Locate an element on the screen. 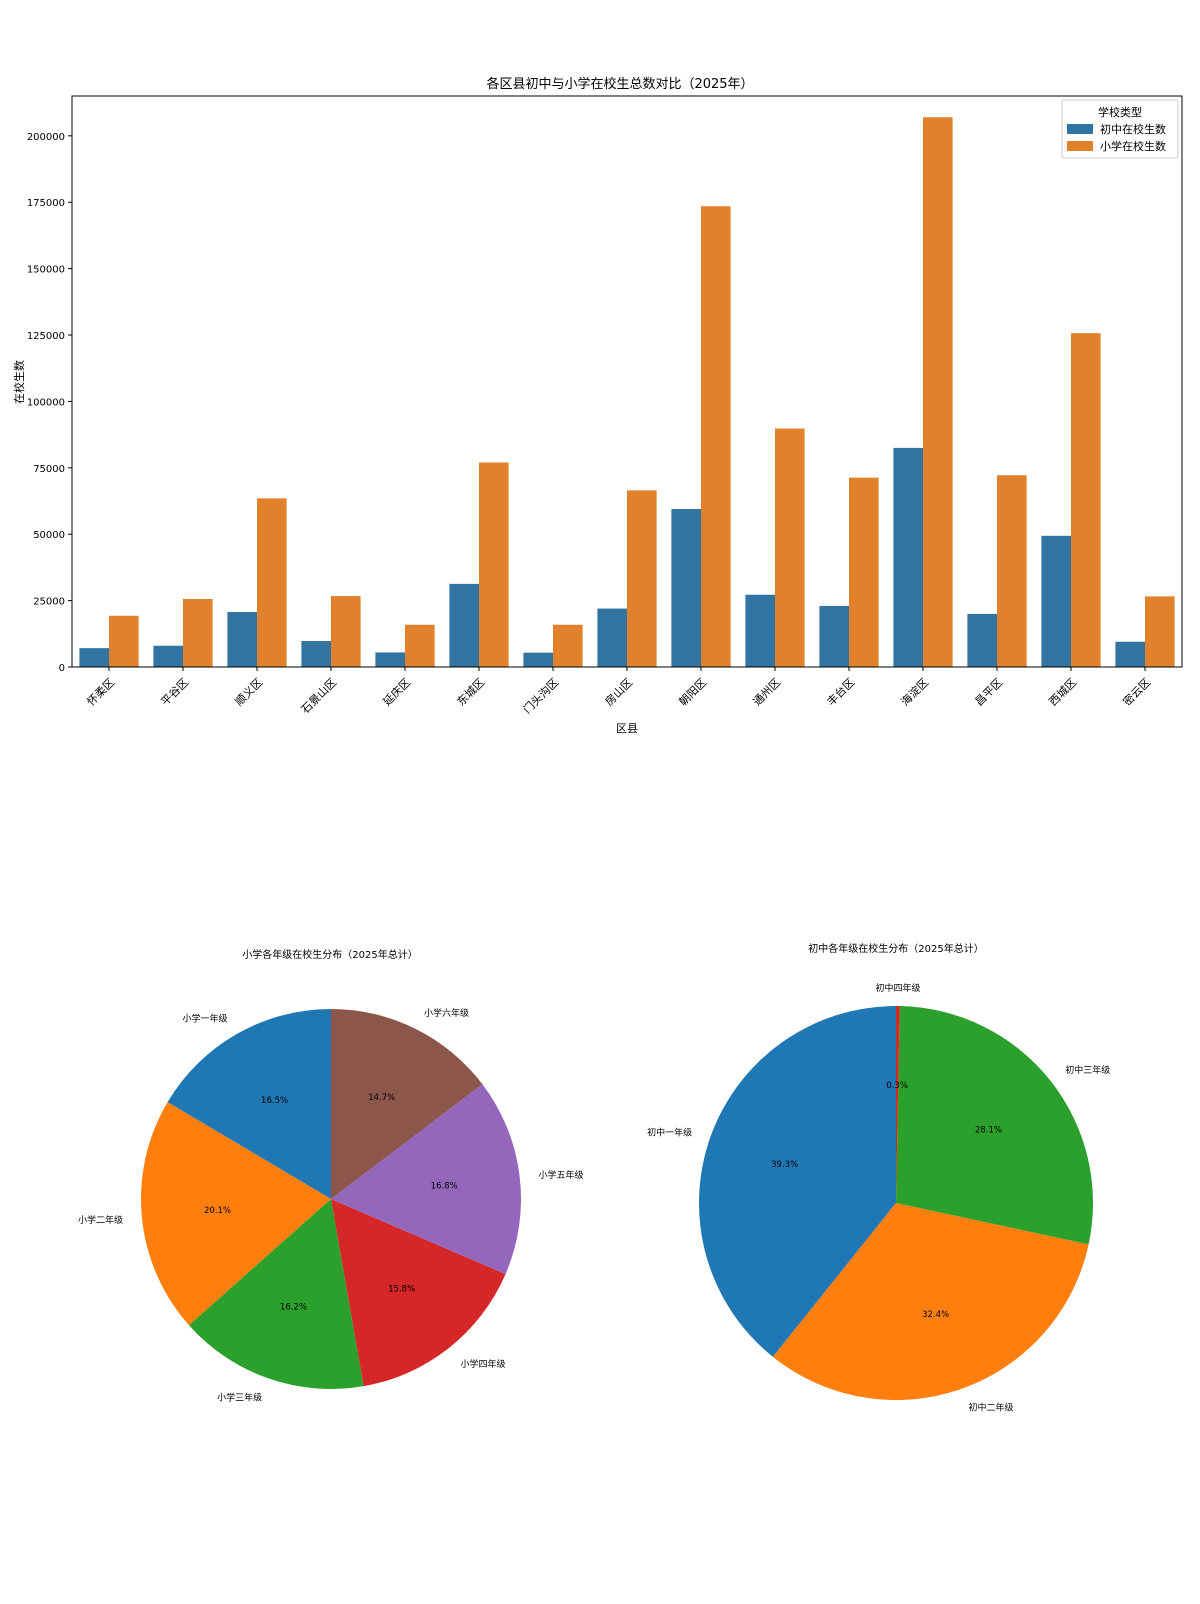 This screenshot has width=1200, height=1604. legend-label-junior: 初中在校生数 is located at coordinates (1133, 129).